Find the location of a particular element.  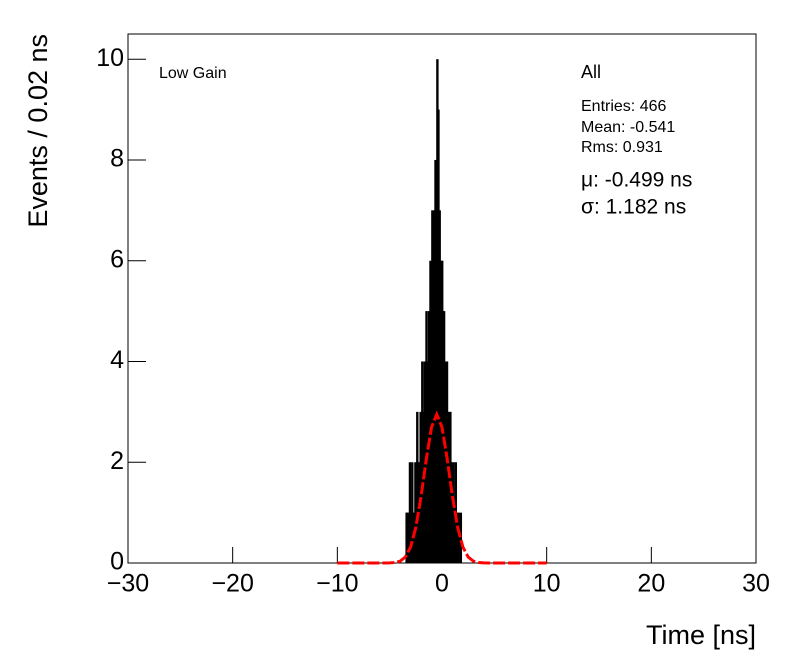

stats-line: Entries: 466 is located at coordinates (623, 106).